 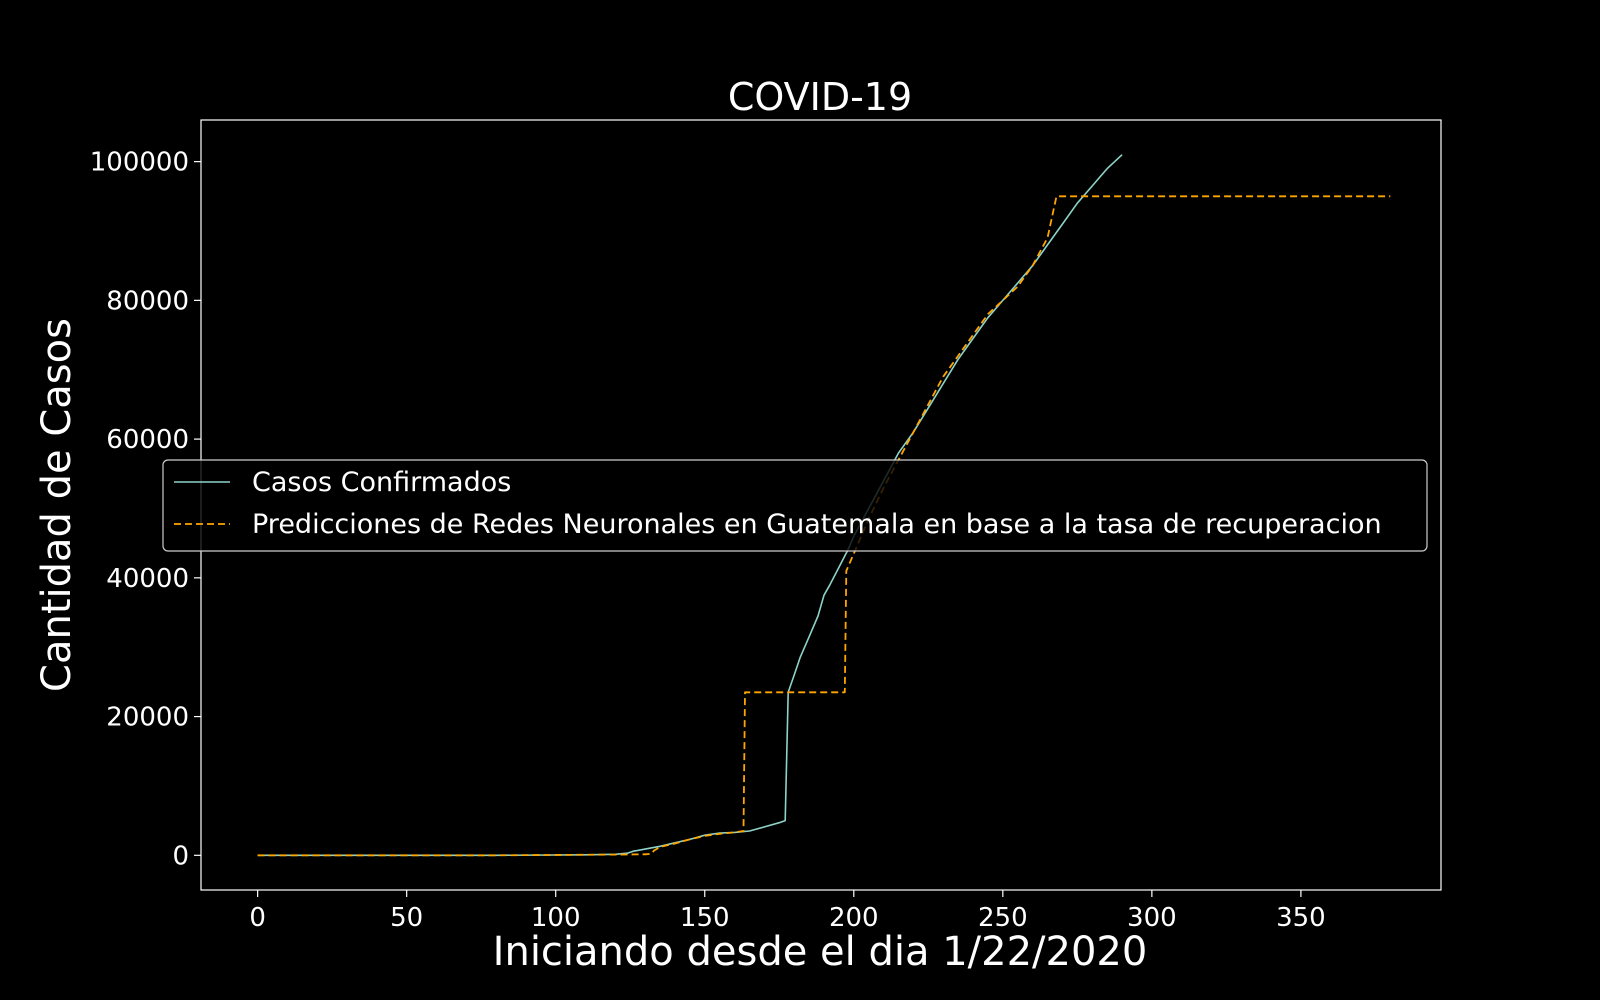 What do you see at coordinates (820, 97) in the screenshot?
I see `chart-title: COVID-19` at bounding box center [820, 97].